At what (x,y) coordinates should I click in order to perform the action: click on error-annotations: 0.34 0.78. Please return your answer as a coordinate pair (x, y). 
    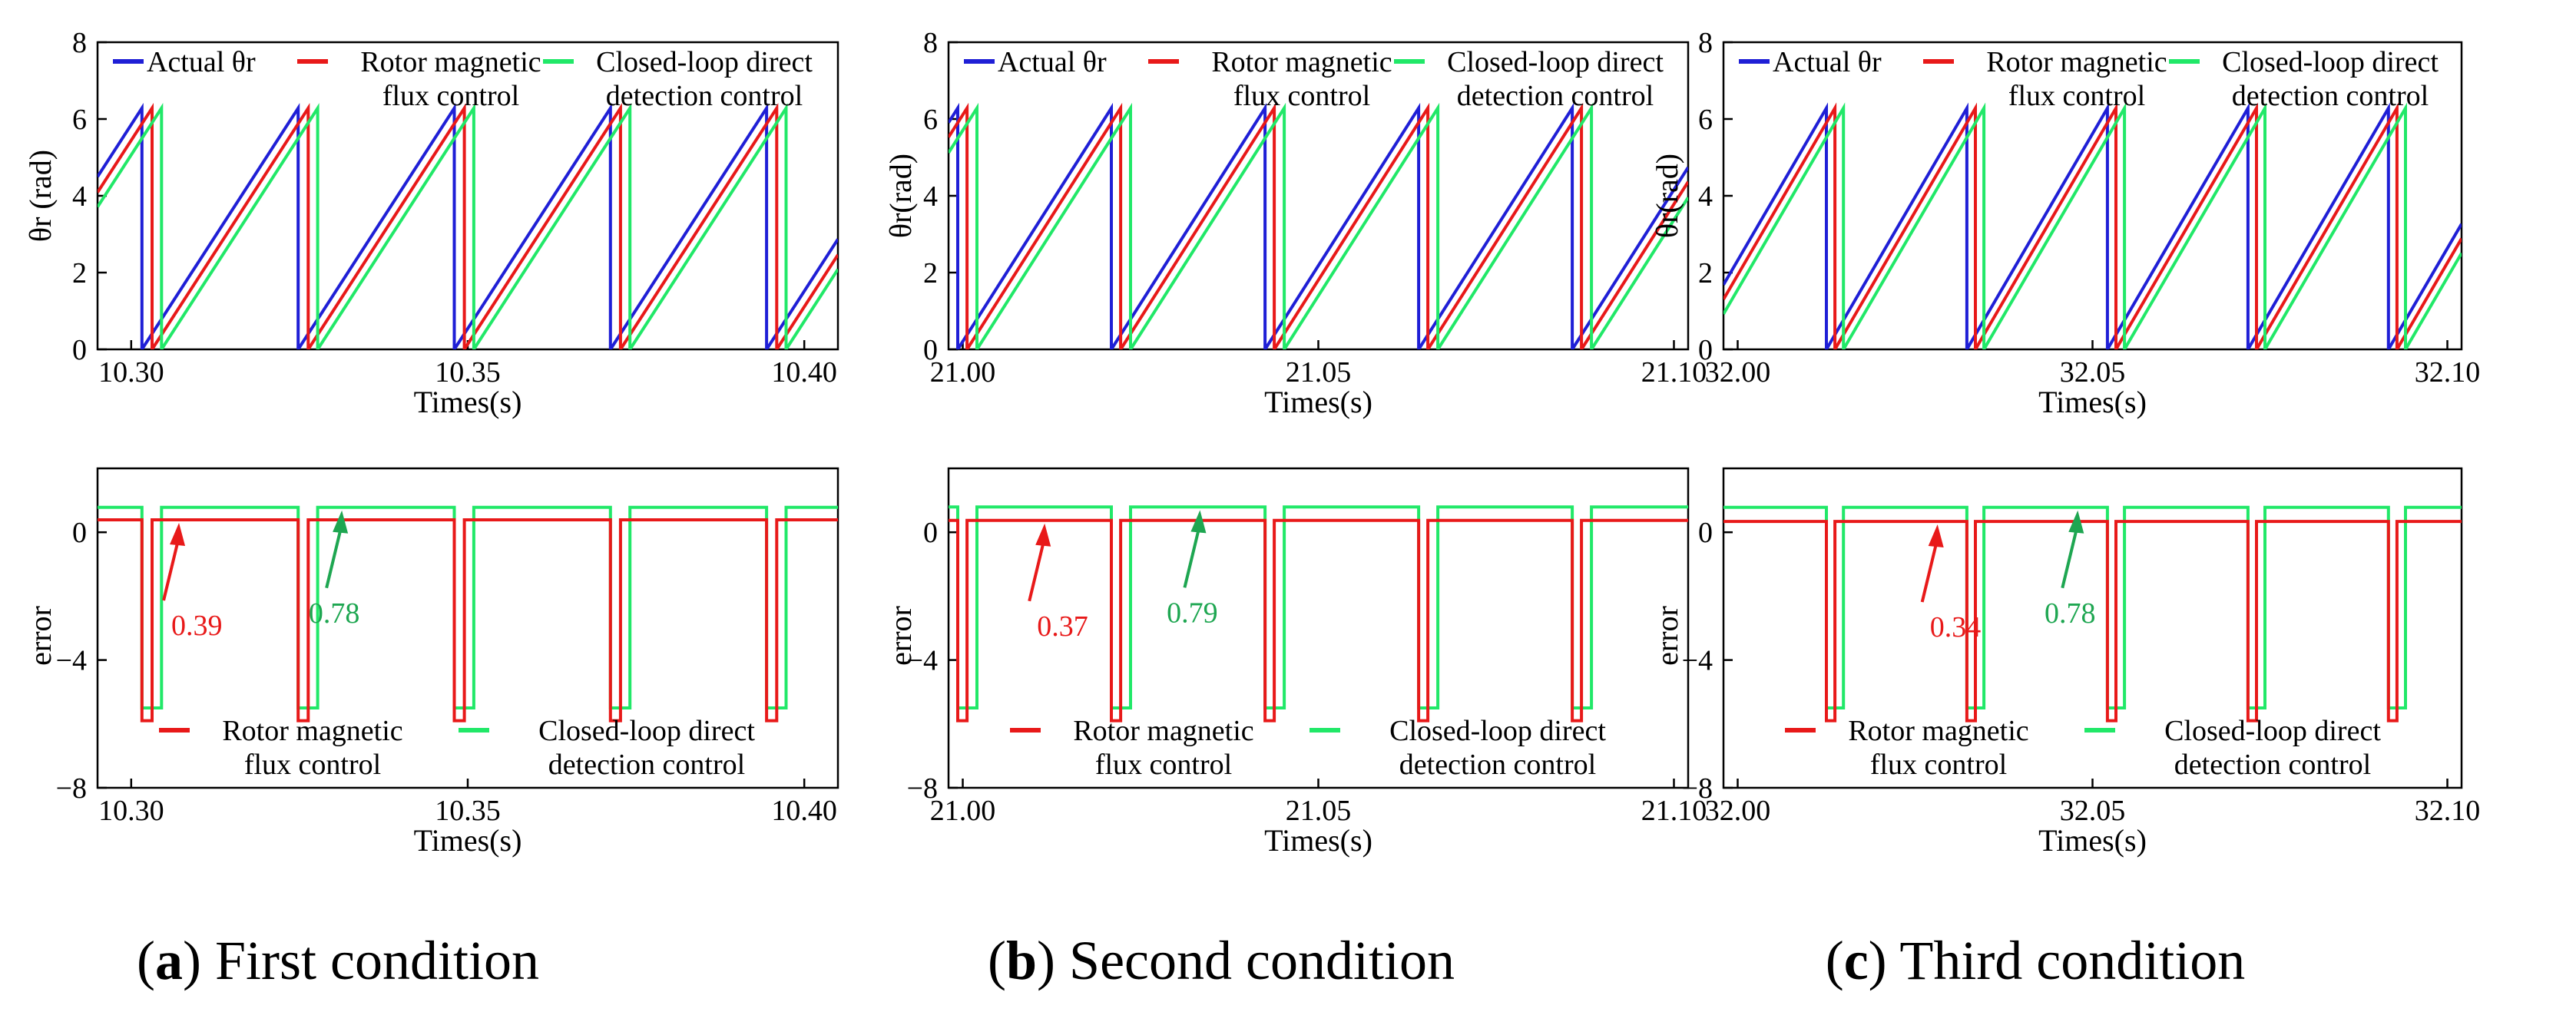
    Looking at the image, I should click on (2008, 577).